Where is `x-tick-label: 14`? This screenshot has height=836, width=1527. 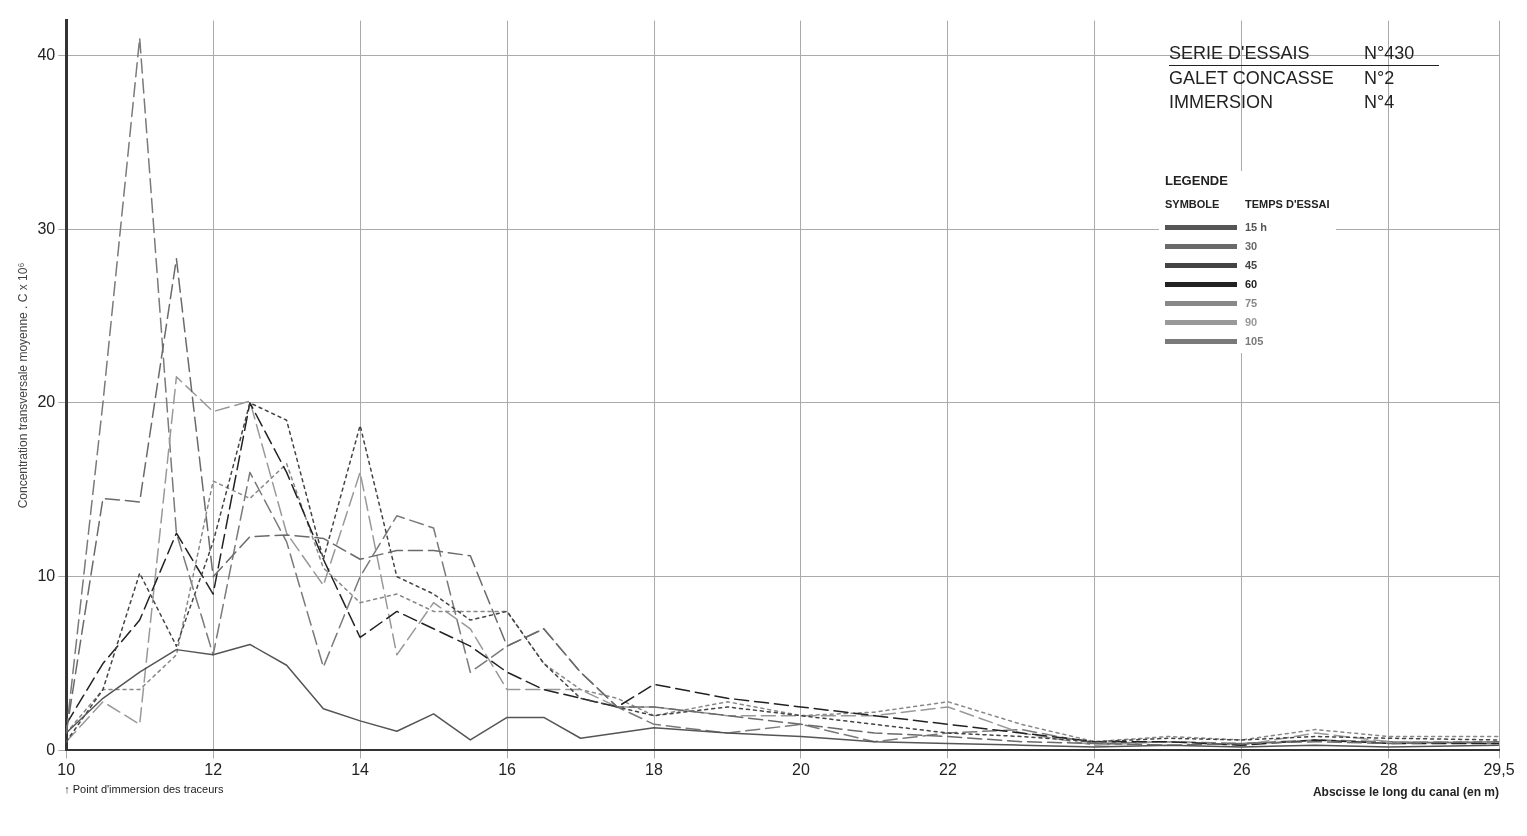 x-tick-label: 14 is located at coordinates (360, 770).